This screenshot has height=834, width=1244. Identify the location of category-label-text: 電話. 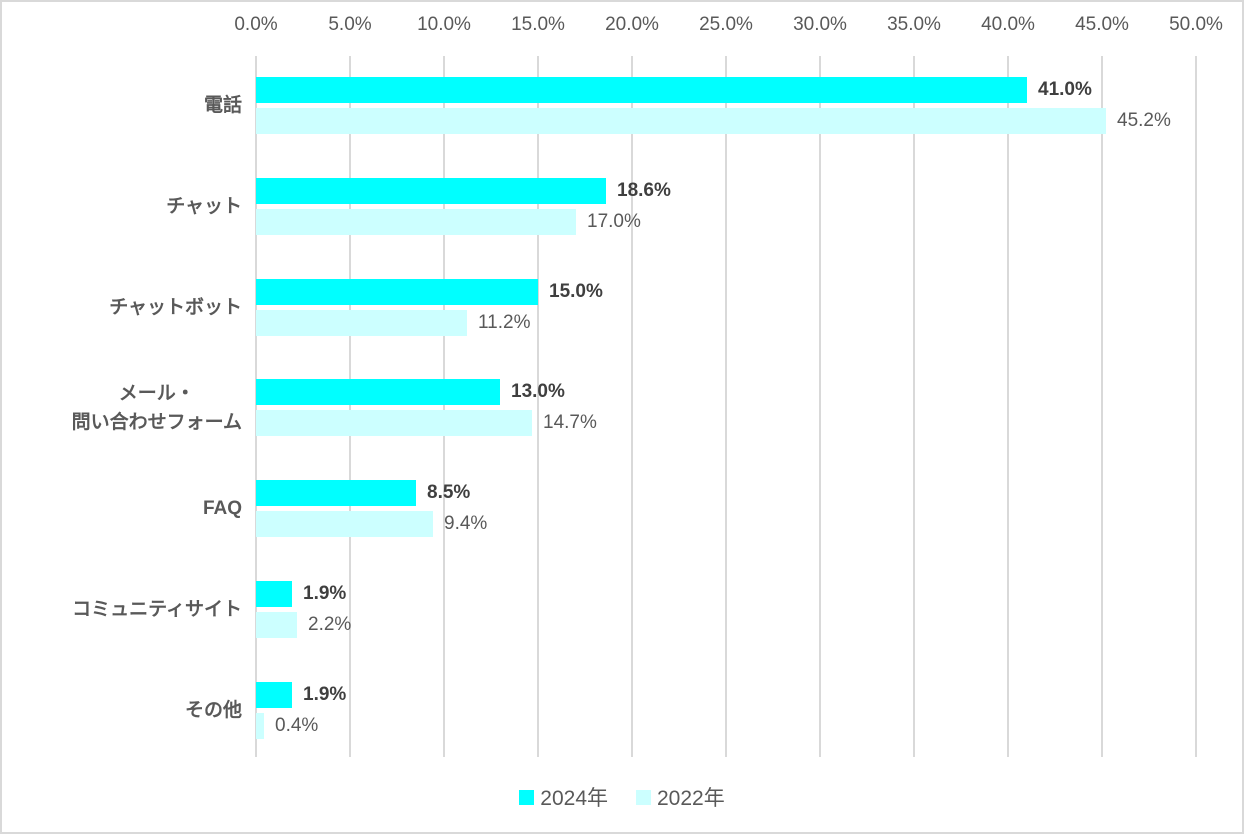
(222, 105).